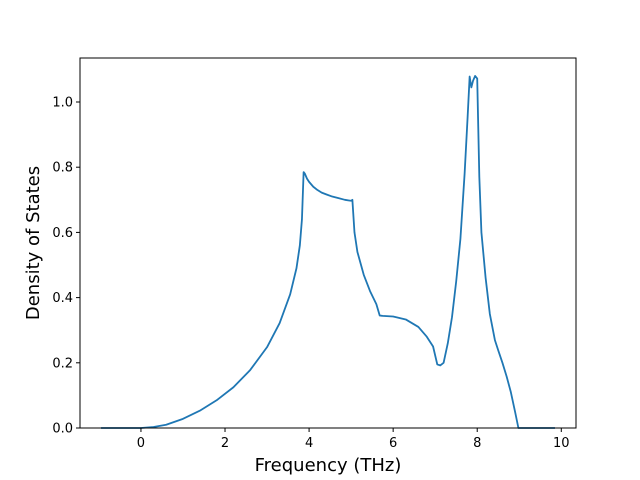 The width and height of the screenshot is (640, 480). What do you see at coordinates (66, 266) in the screenshot?
I see `y-axis-ticks: 0.0 0.2 0.4 0.6 0.8 1.0` at bounding box center [66, 266].